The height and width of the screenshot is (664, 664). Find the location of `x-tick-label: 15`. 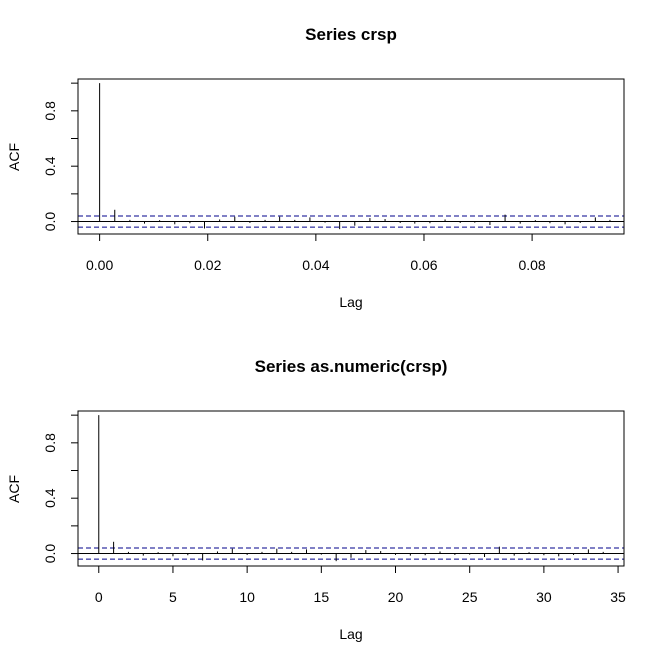

x-tick-label: 15 is located at coordinates (322, 597).